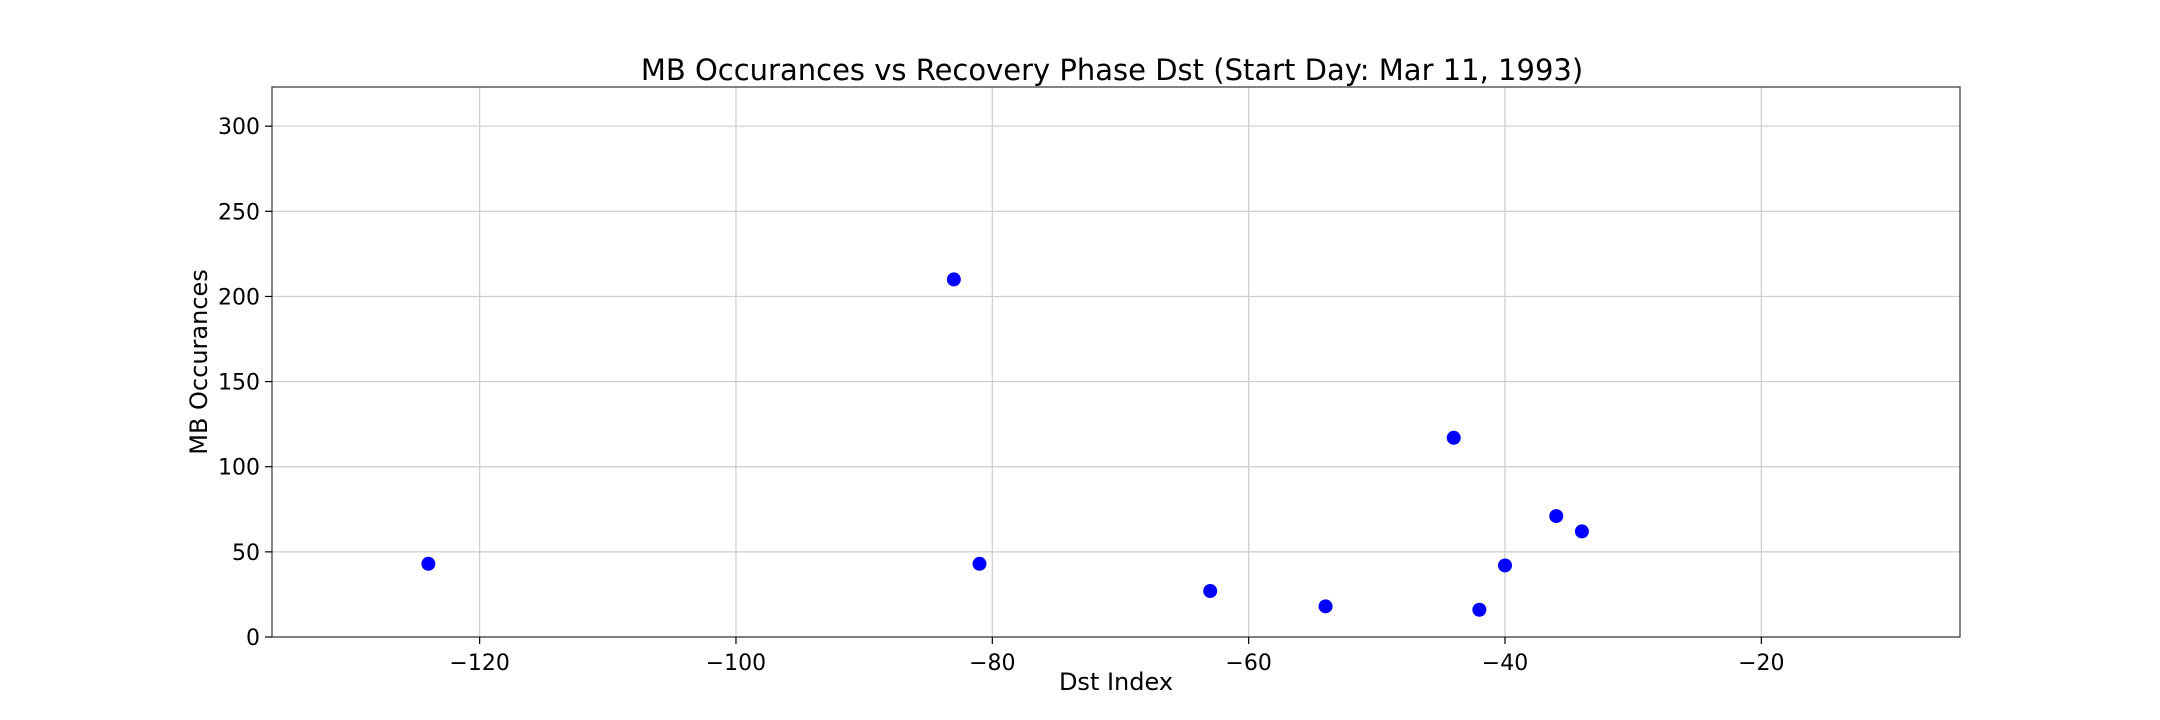 This screenshot has width=2160, height=720. I want to click on y-tick-label: 150, so click(239, 383).